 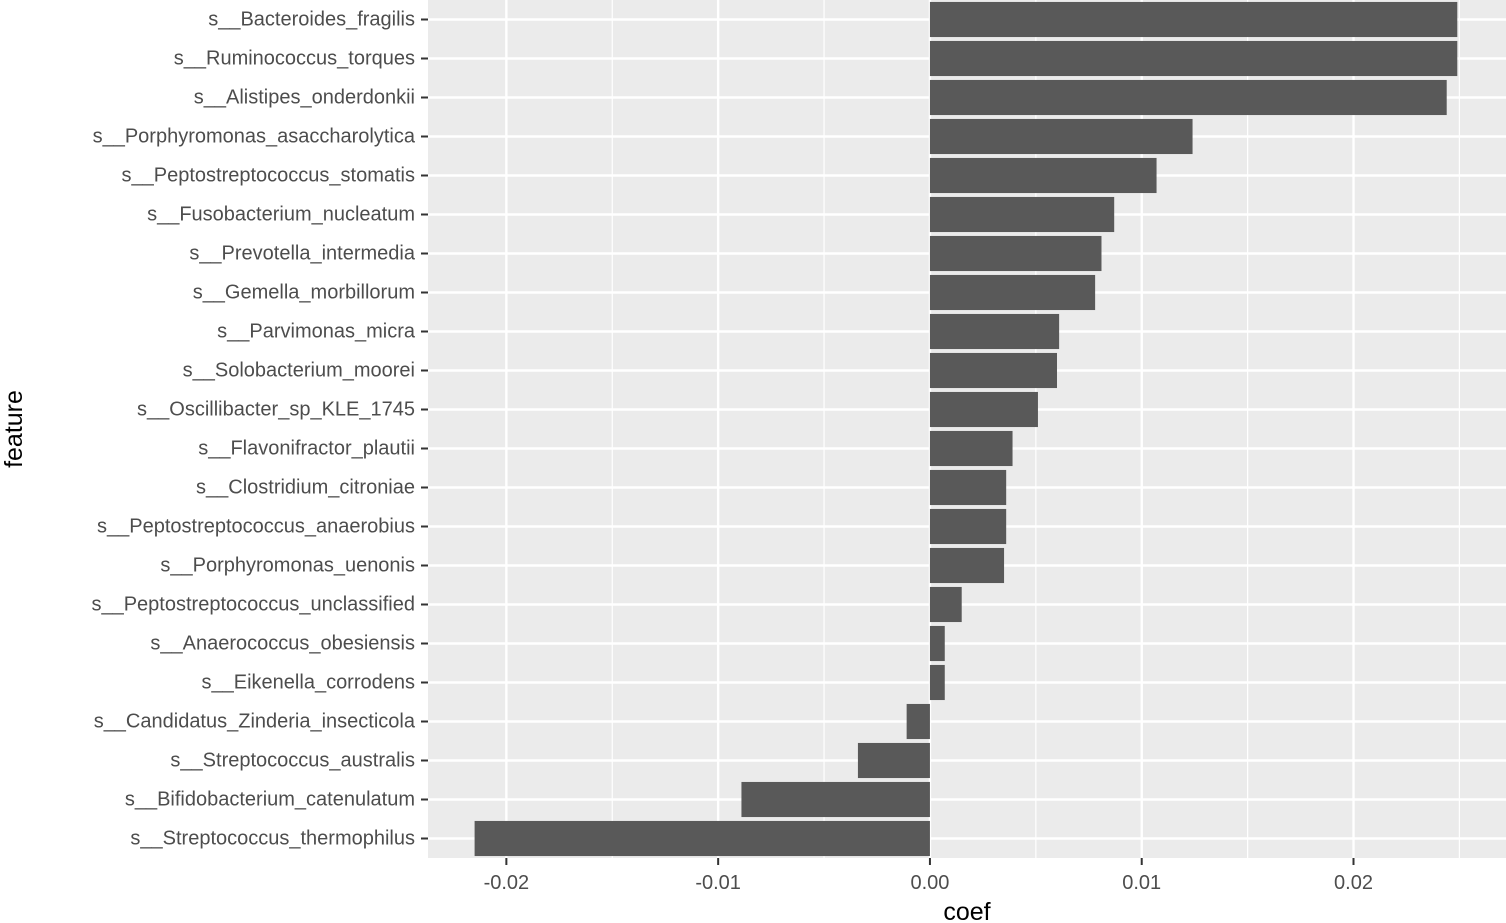 What do you see at coordinates (270, 800) in the screenshot?
I see `y-tick-label: s__Bifidobacterium_catenulatum` at bounding box center [270, 800].